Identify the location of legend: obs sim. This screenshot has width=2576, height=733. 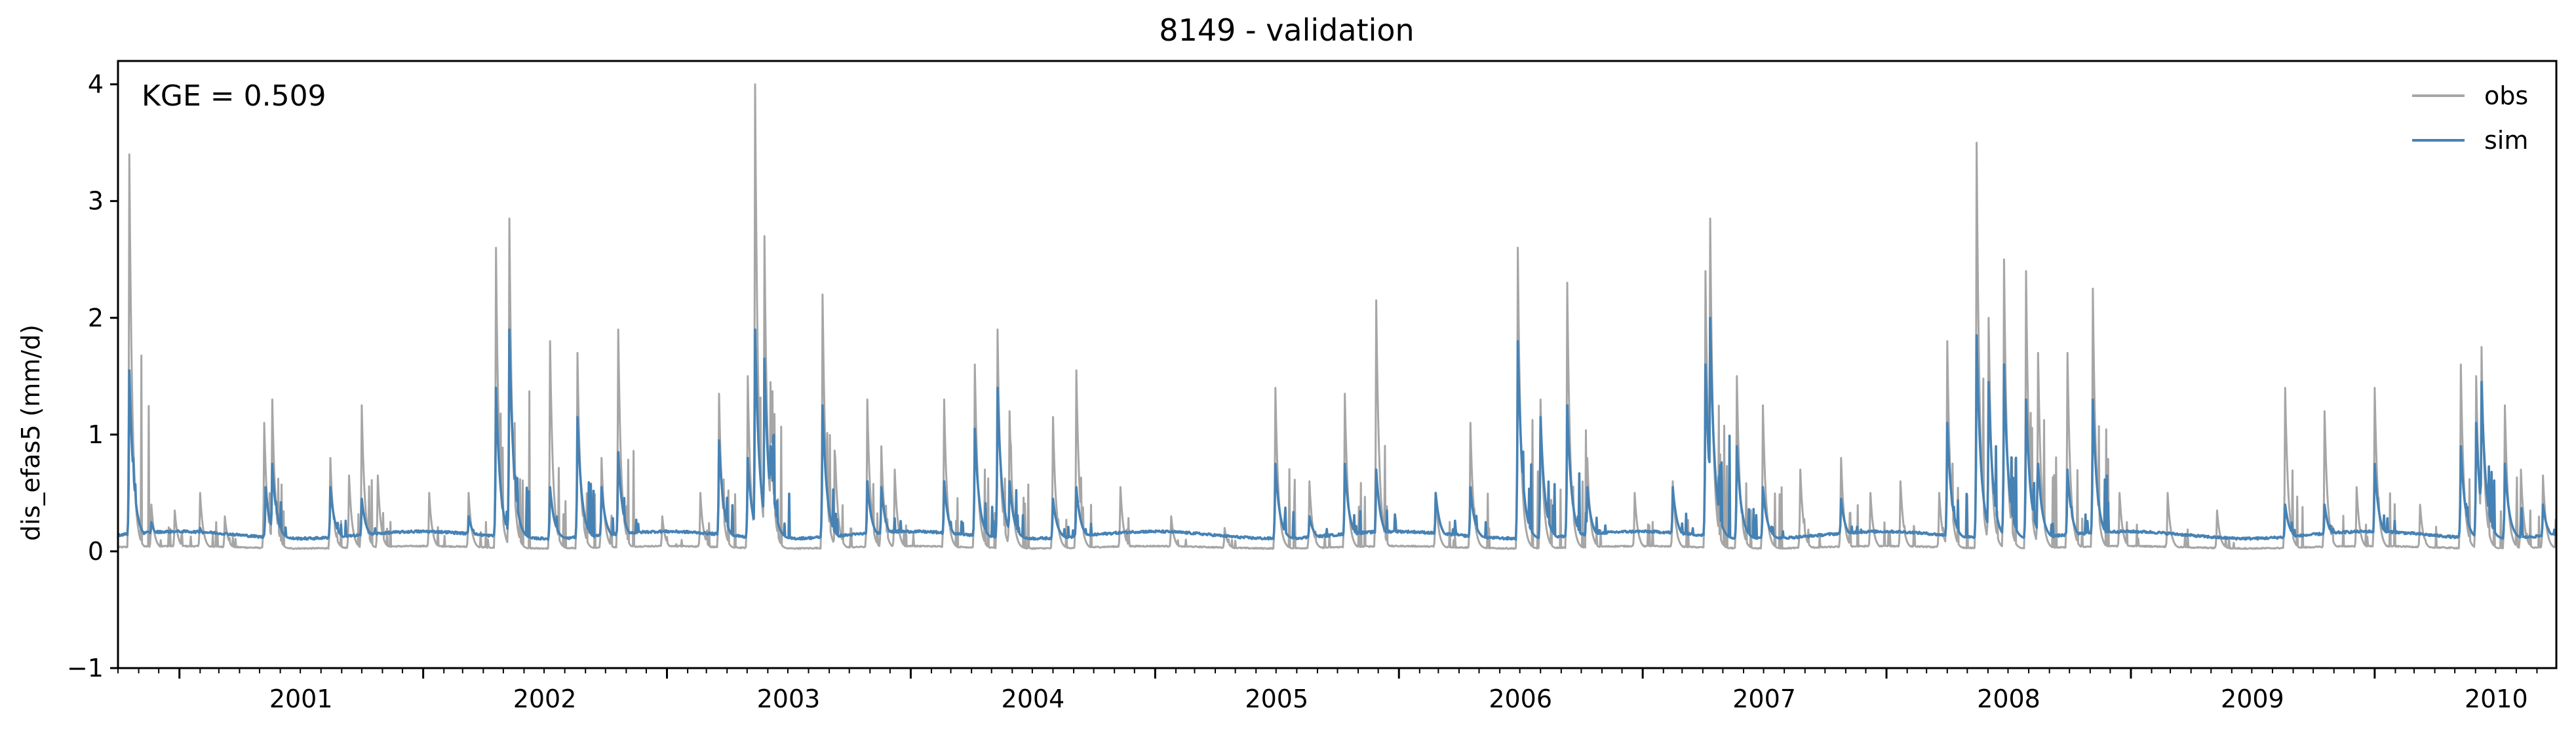
(2470, 118).